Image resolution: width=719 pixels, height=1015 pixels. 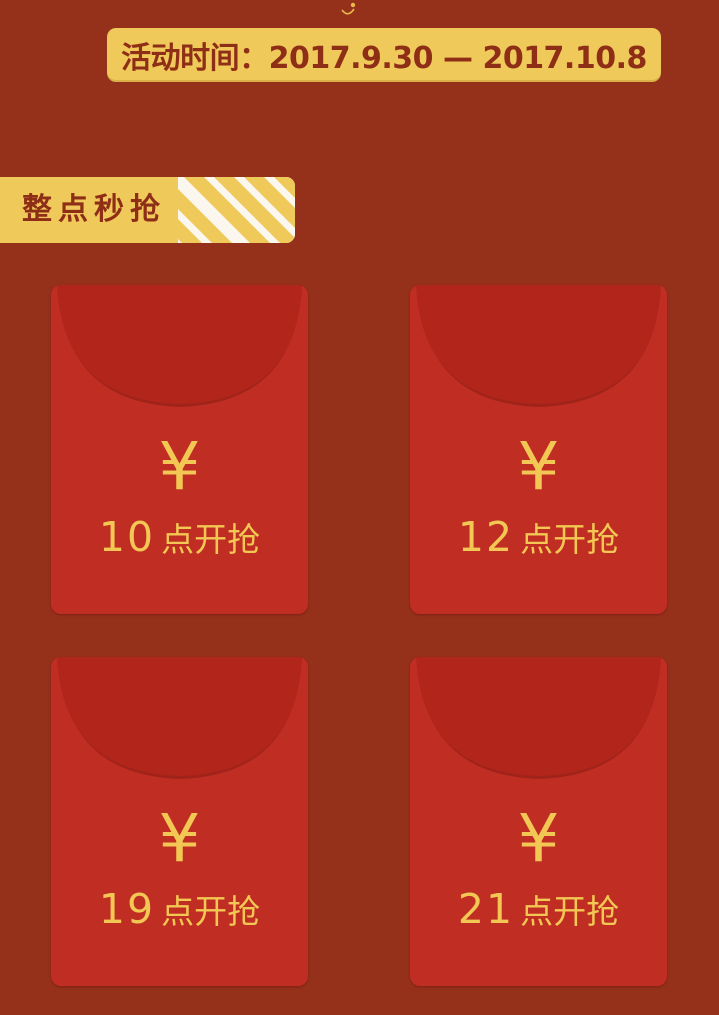 What do you see at coordinates (348, 8) in the screenshot?
I see `ornament-icon` at bounding box center [348, 8].